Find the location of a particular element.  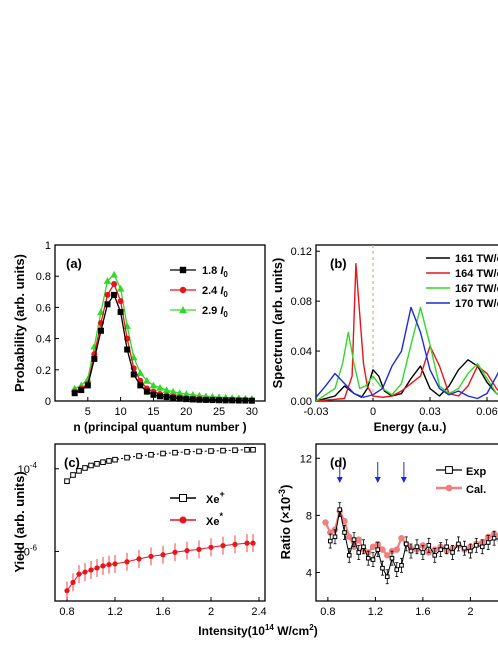

panel-b-xtick-label: 0.06 is located at coordinates (486, 412).